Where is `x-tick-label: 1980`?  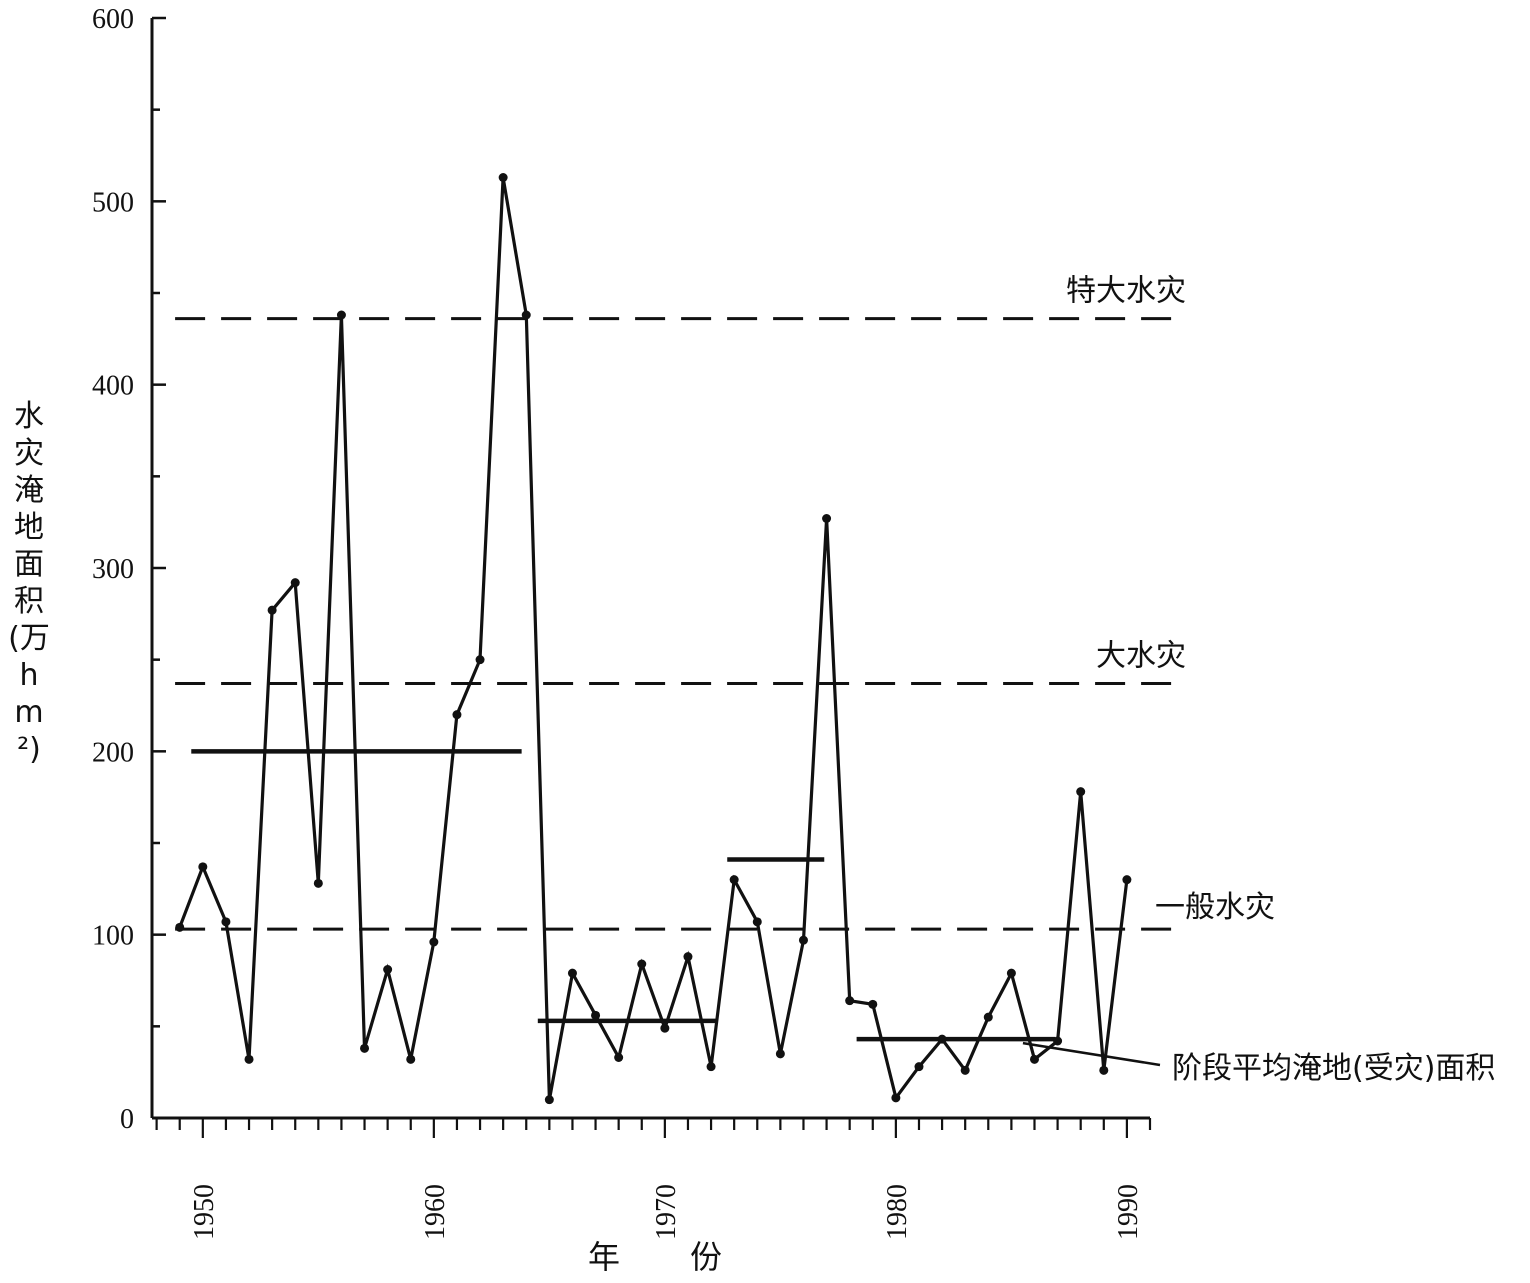 x-tick-label: 1980 is located at coordinates (897, 1212).